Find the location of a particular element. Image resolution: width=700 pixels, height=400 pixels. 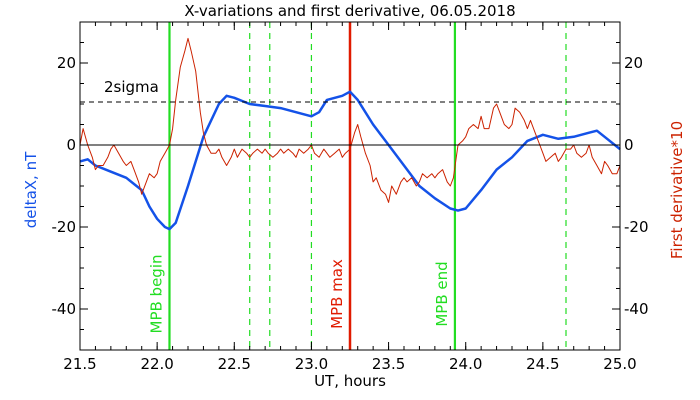

x-tick-label: 22.0 is located at coordinates (156, 364).